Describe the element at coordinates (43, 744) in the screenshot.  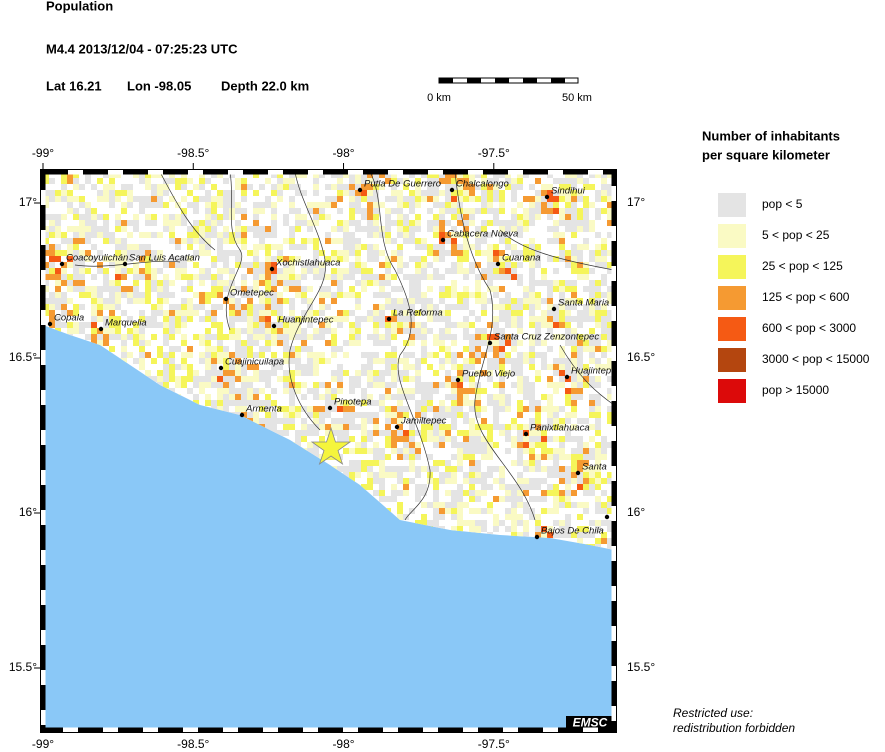
I see `x-tick-label: -99°` at that location.